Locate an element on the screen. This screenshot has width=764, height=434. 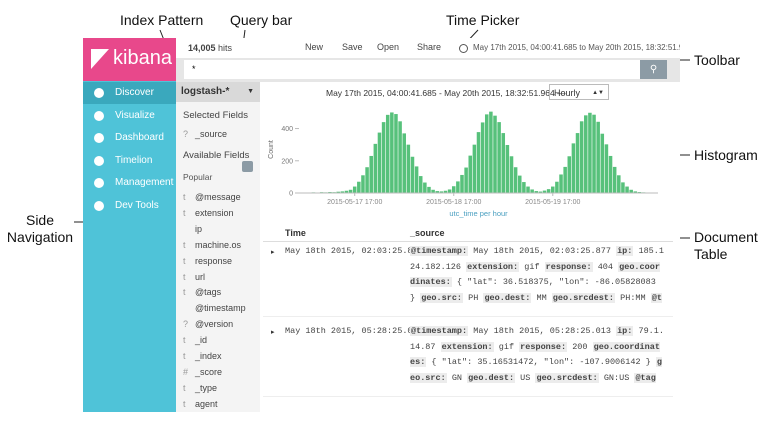
field: t _type is located at coordinates (200, 388).